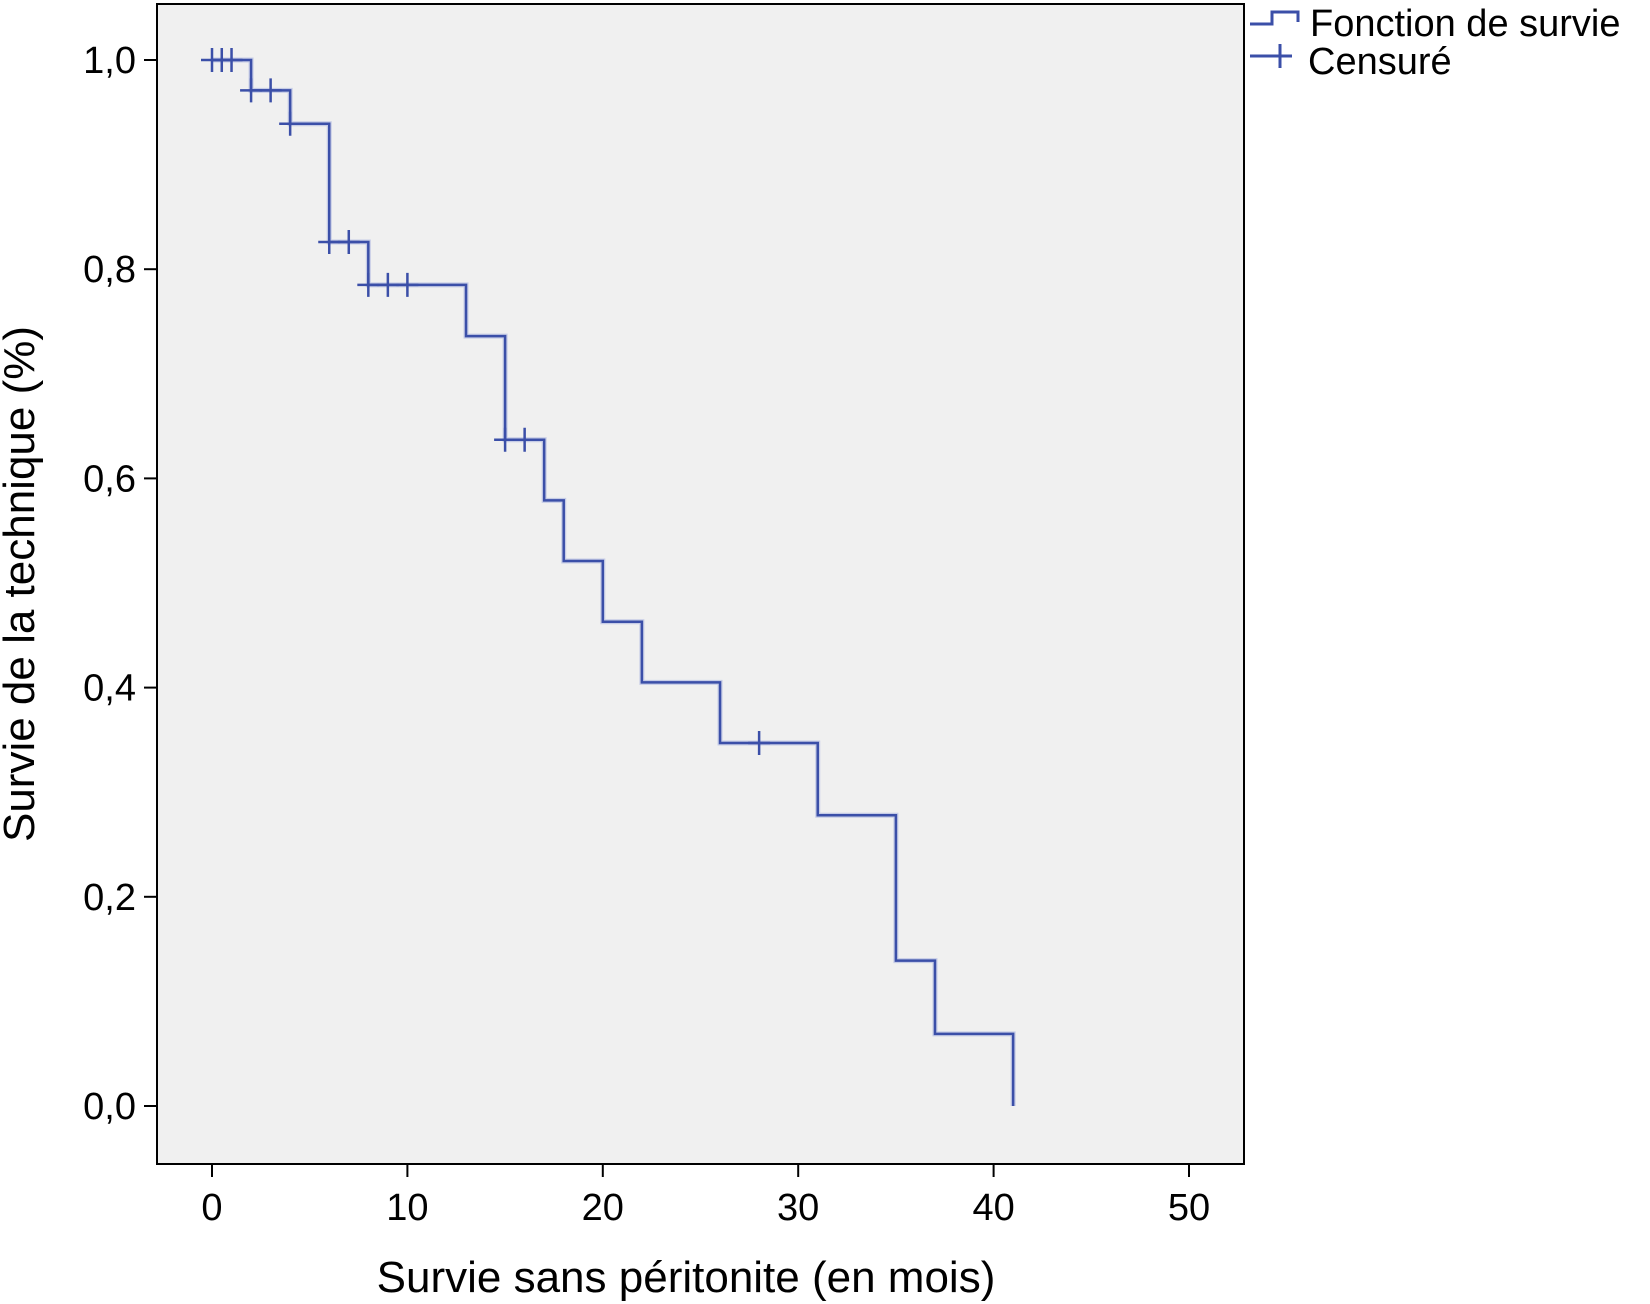 Image resolution: width=1650 pixels, height=1304 pixels. What do you see at coordinates (211, 1208) in the screenshot?
I see `x-tick-label: 0` at bounding box center [211, 1208].